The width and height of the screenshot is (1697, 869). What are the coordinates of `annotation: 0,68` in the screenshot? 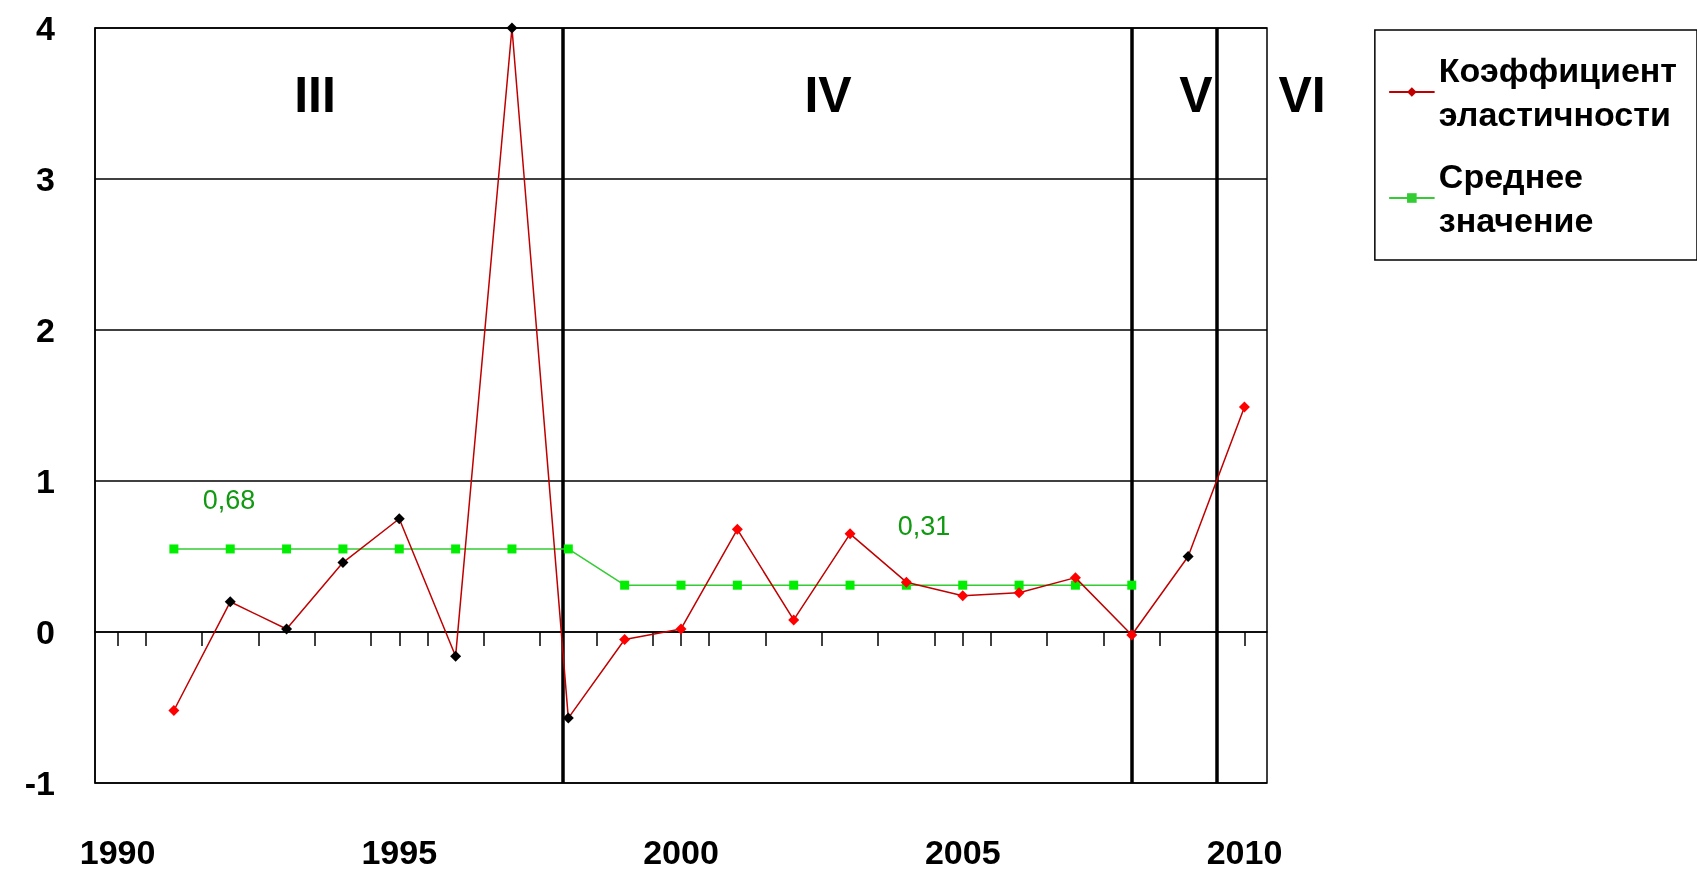 It's located at (229, 500).